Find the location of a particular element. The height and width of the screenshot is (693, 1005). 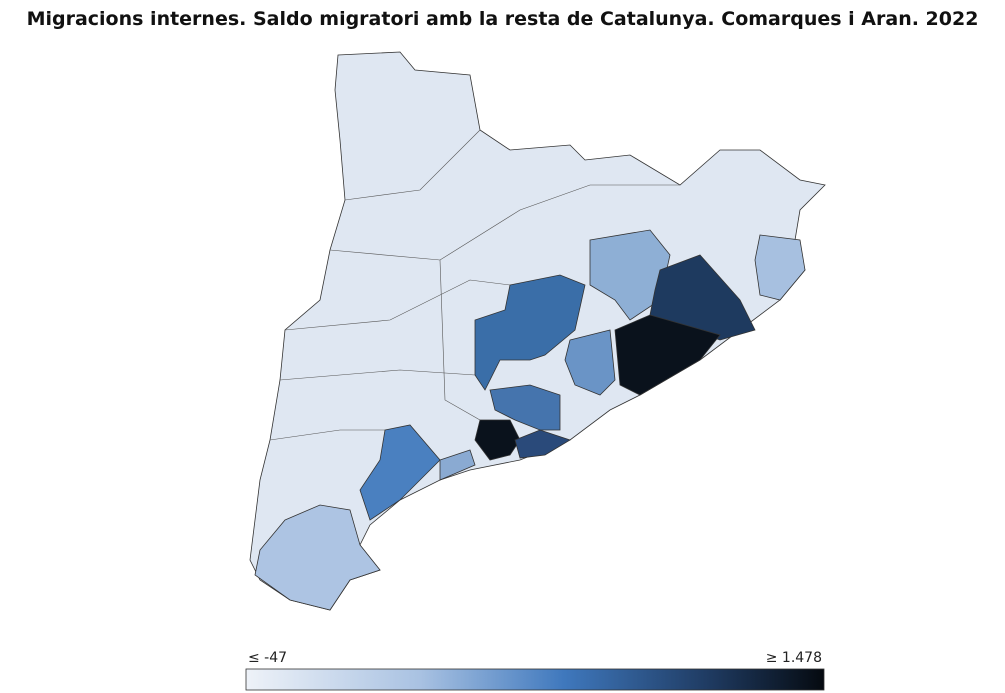

legend: ≤ -47 ≥ 1.478 is located at coordinates (535, 670).